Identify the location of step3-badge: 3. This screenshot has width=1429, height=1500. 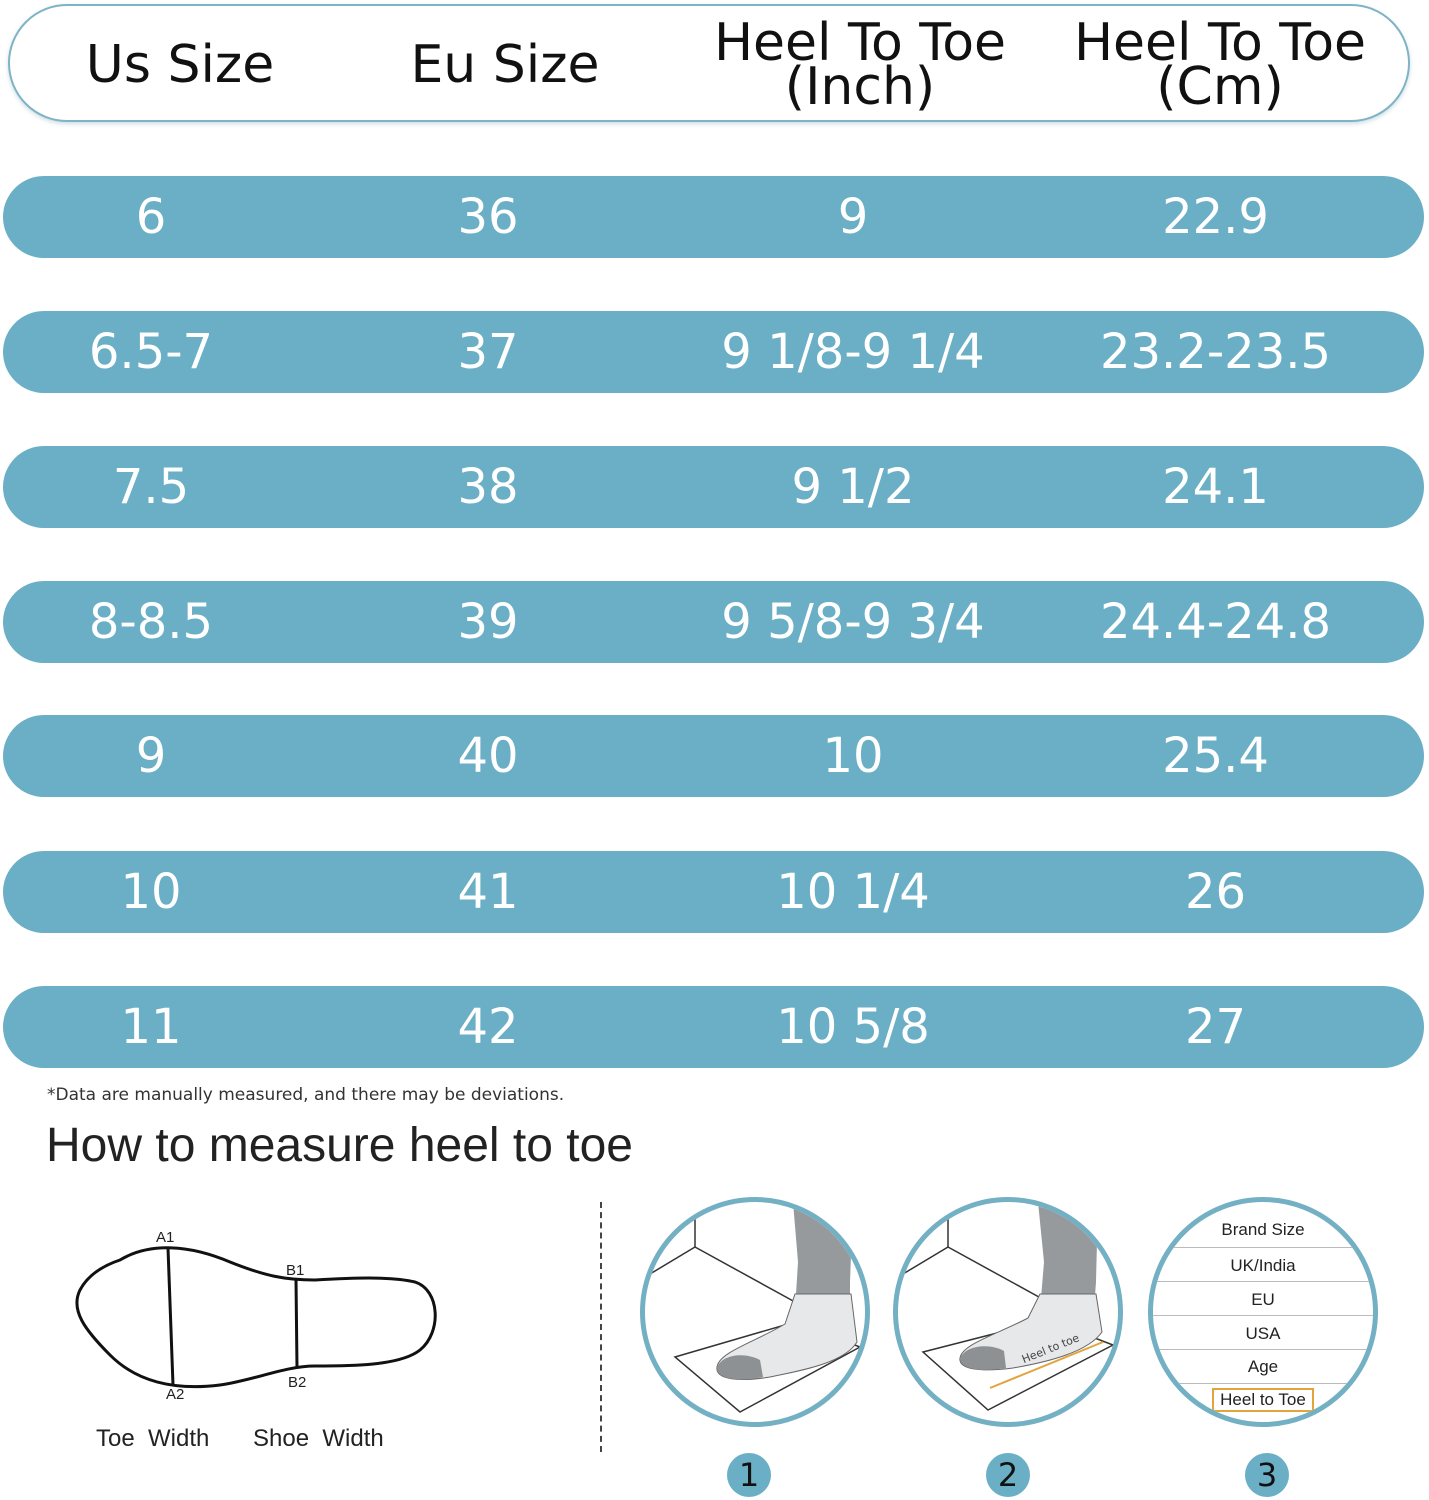
(1267, 1475).